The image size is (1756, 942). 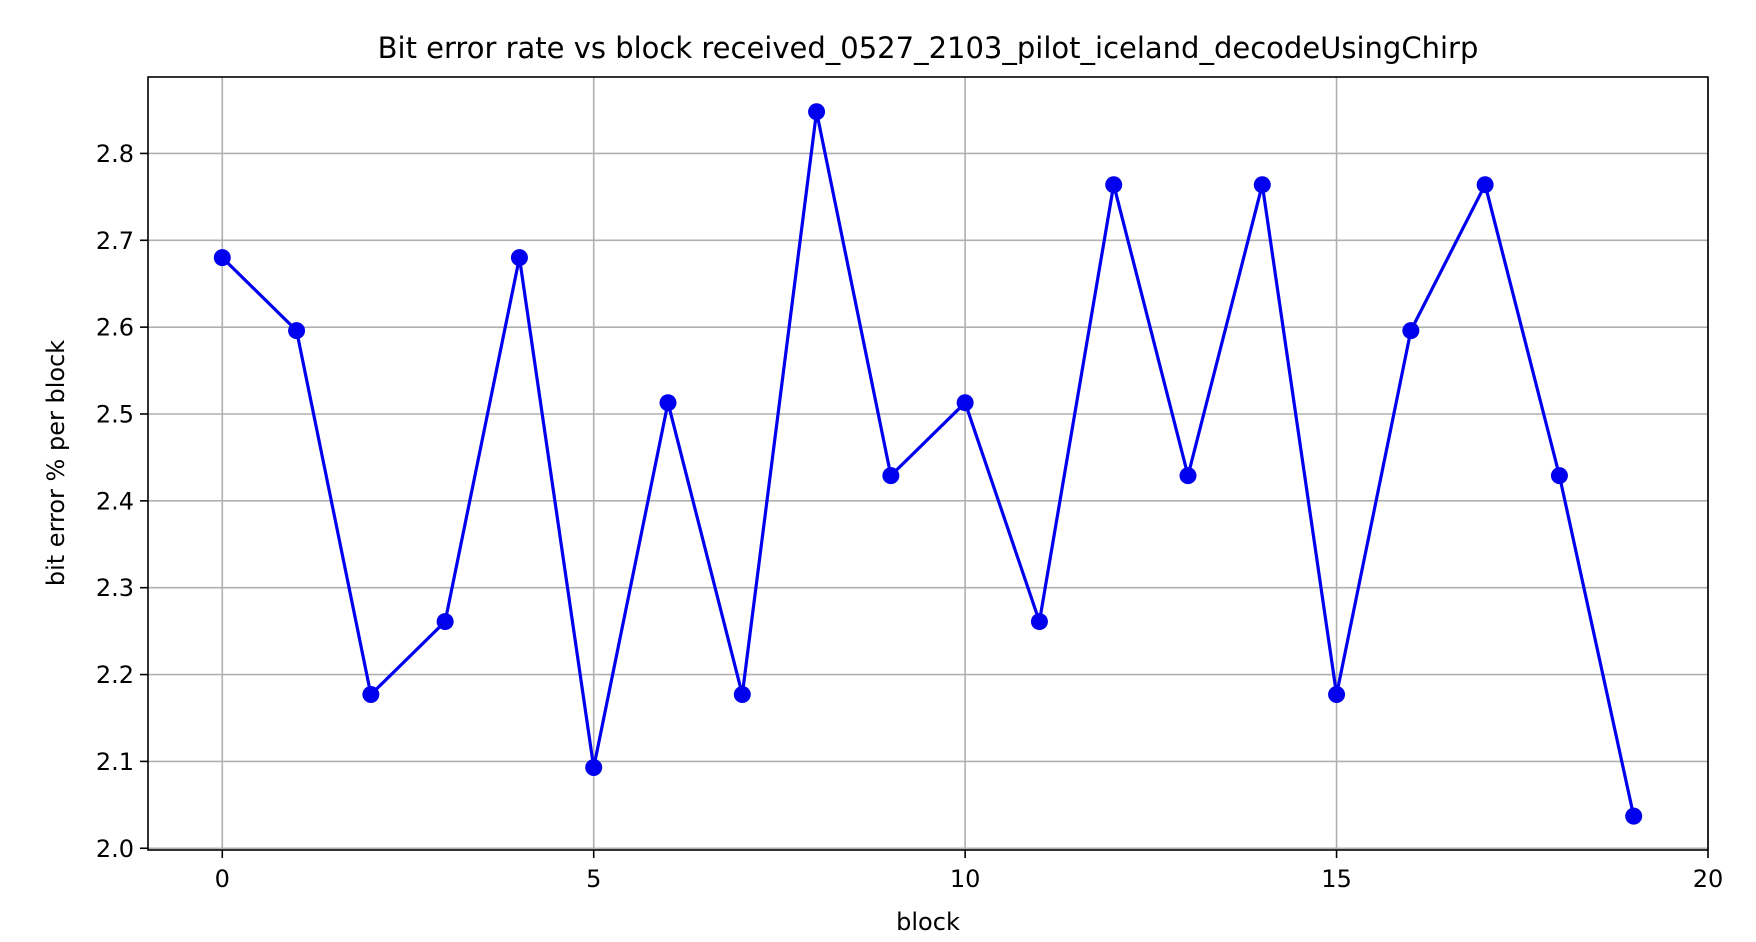 I want to click on y-tick-label: 2.6, so click(x=115, y=328).